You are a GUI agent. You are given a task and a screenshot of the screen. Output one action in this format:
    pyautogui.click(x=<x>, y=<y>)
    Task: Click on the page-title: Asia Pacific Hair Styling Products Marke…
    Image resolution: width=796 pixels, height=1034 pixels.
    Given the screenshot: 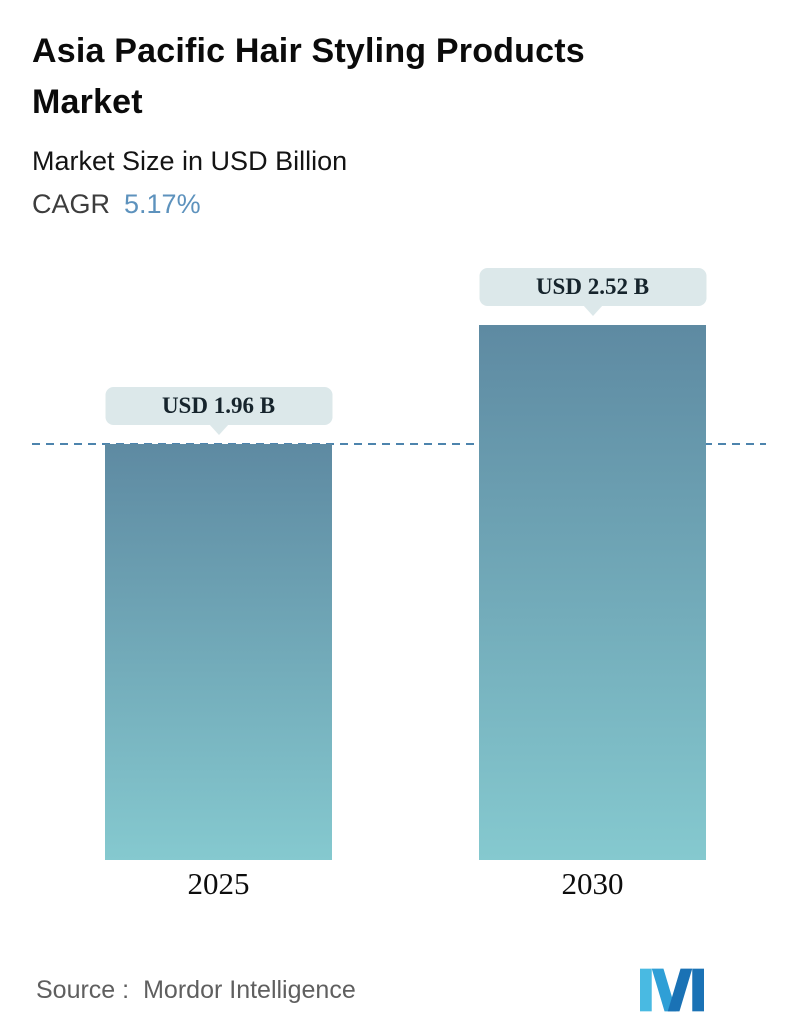 What is the action you would take?
    pyautogui.click(x=308, y=76)
    